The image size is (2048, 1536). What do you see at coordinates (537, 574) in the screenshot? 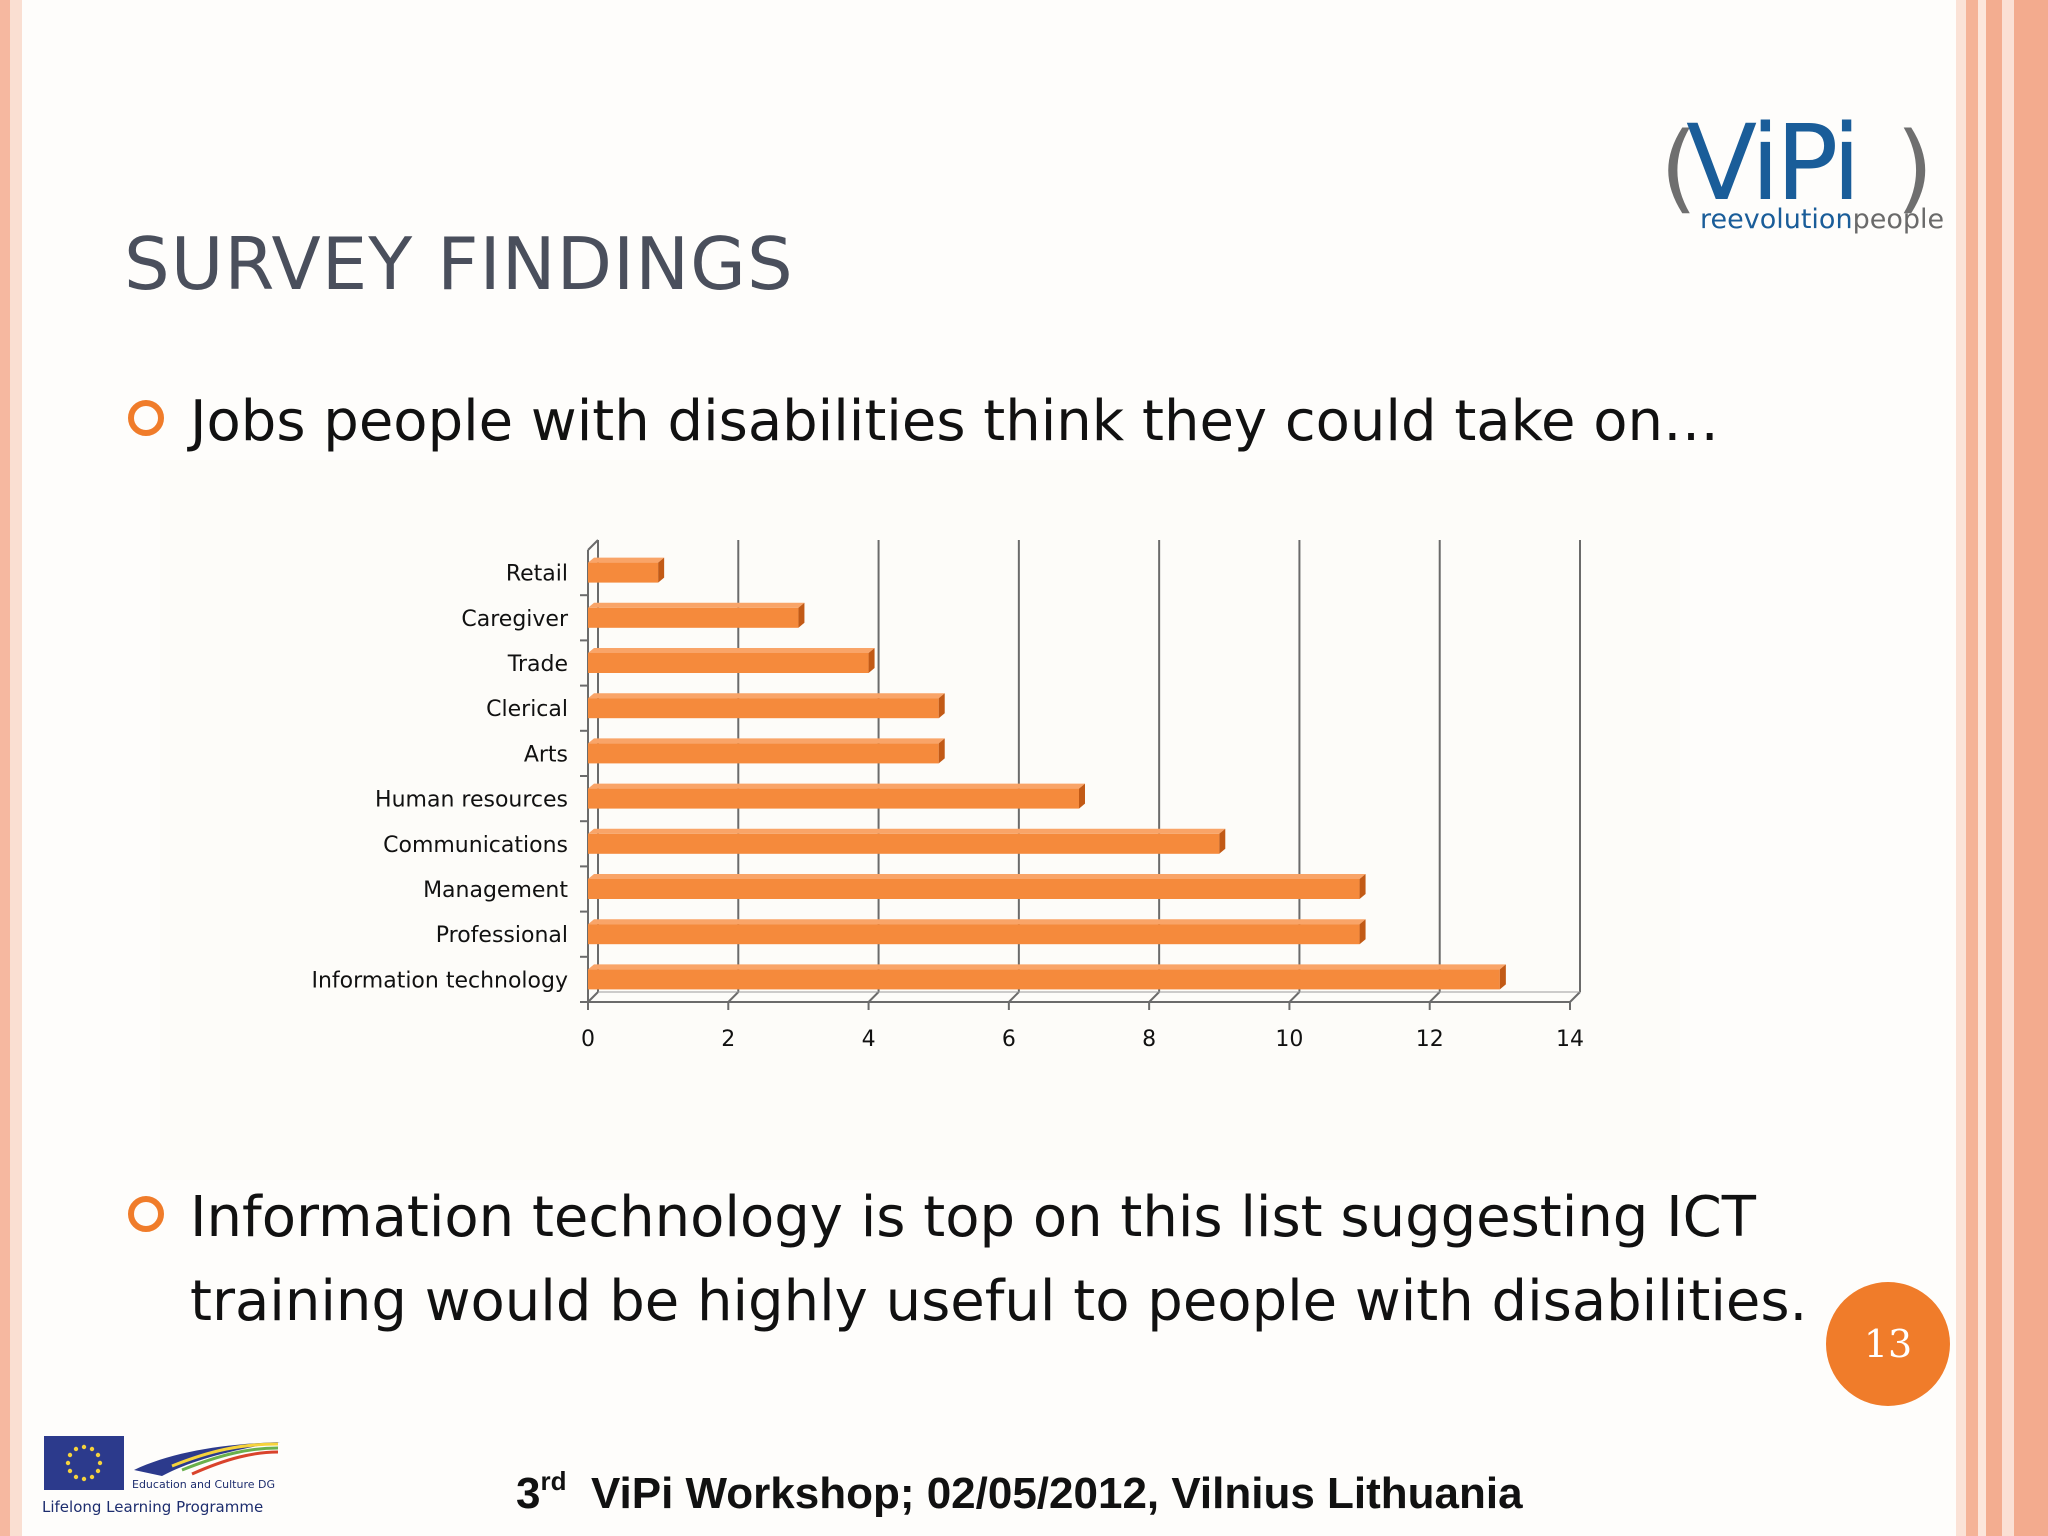
I see `category-label: Retail` at bounding box center [537, 574].